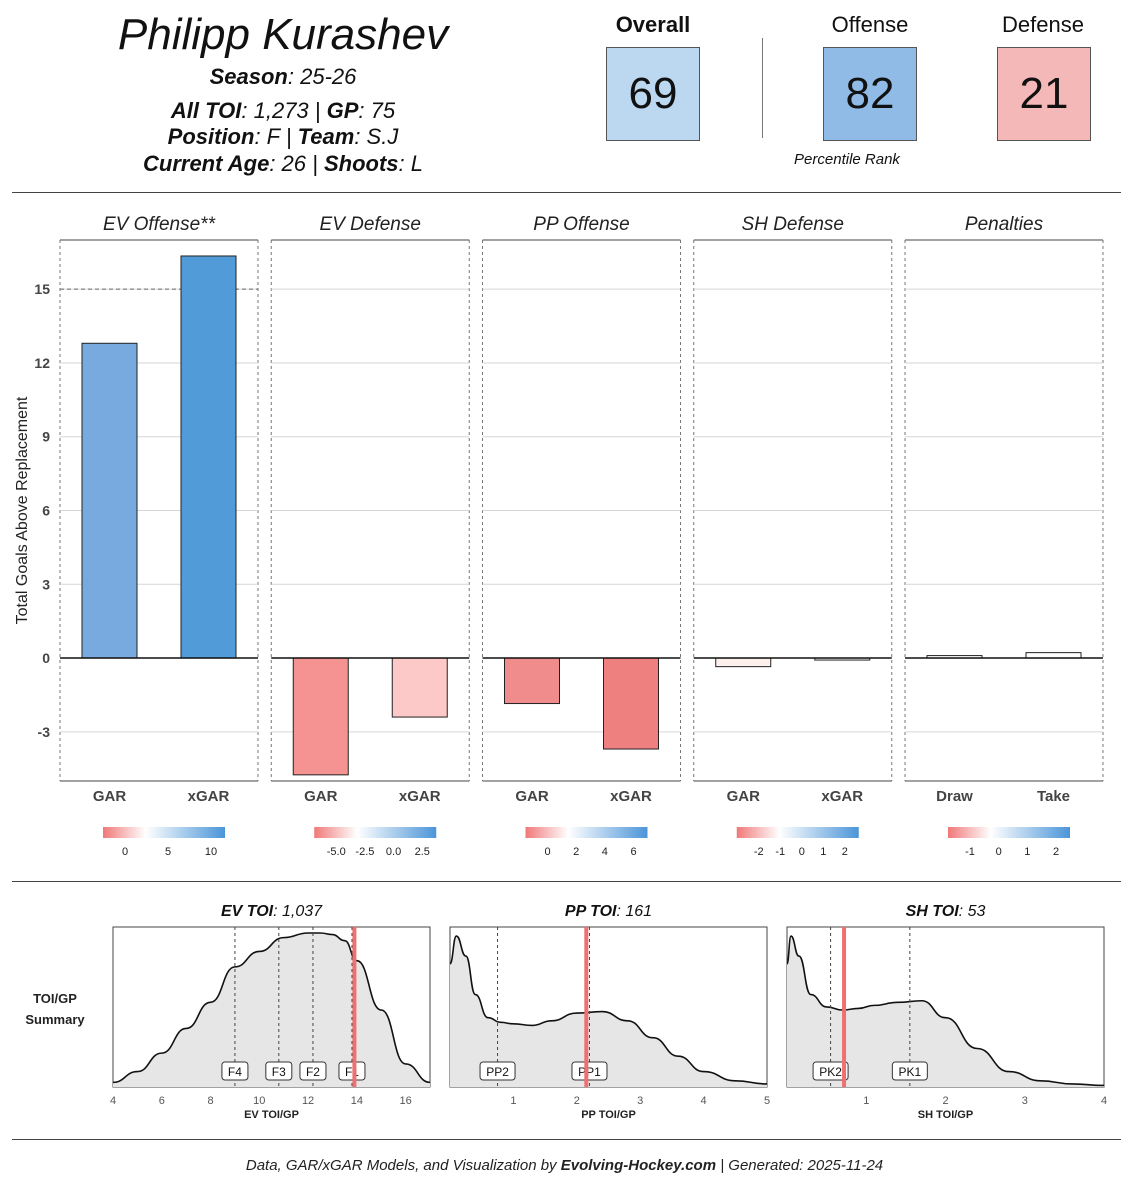 This screenshot has height=1200, width=1129. What do you see at coordinates (566, 1139) in the screenshot?
I see `footer-divider` at bounding box center [566, 1139].